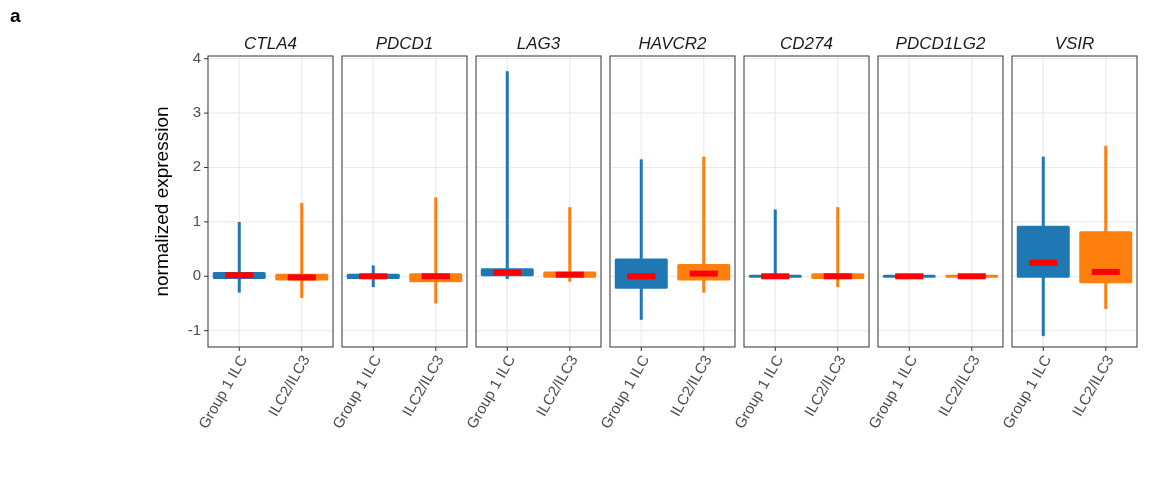 The width and height of the screenshot is (1153, 480). What do you see at coordinates (15, 15) in the screenshot?
I see `text: a` at bounding box center [15, 15].